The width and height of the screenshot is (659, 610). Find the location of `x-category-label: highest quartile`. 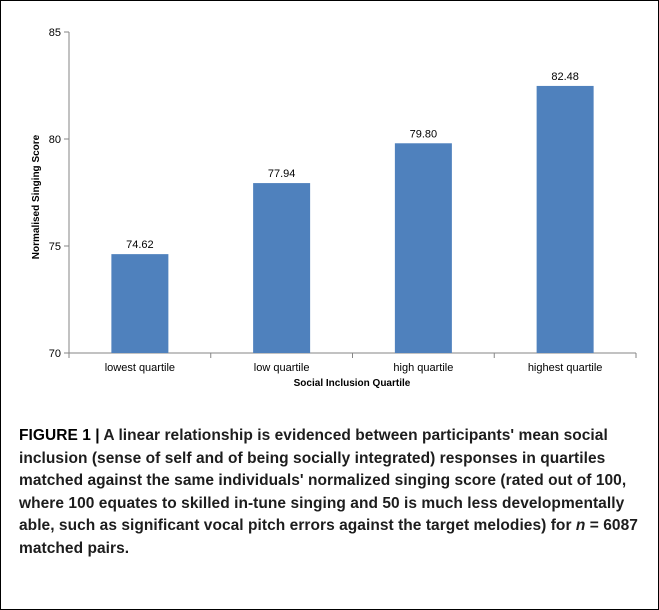

x-category-label: highest quartile is located at coordinates (565, 368).